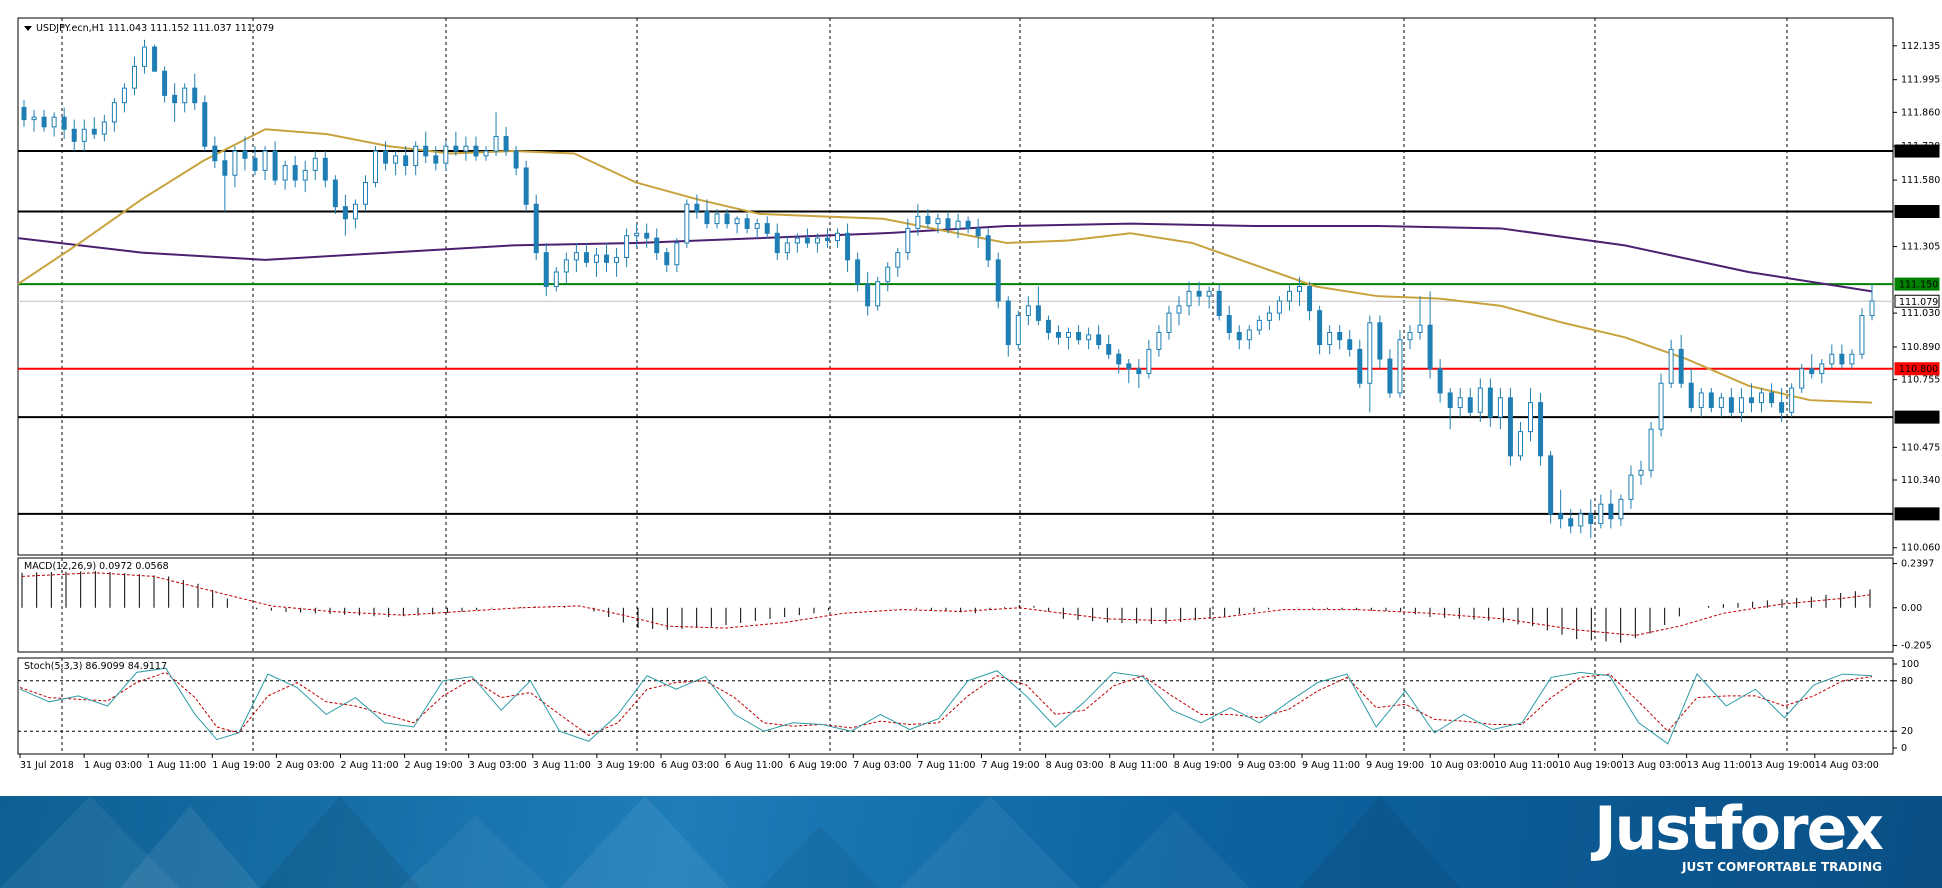 This screenshot has width=1942, height=888. Describe the element at coordinates (1910, 664) in the screenshot. I see `stoch-tick-label: 100` at that location.